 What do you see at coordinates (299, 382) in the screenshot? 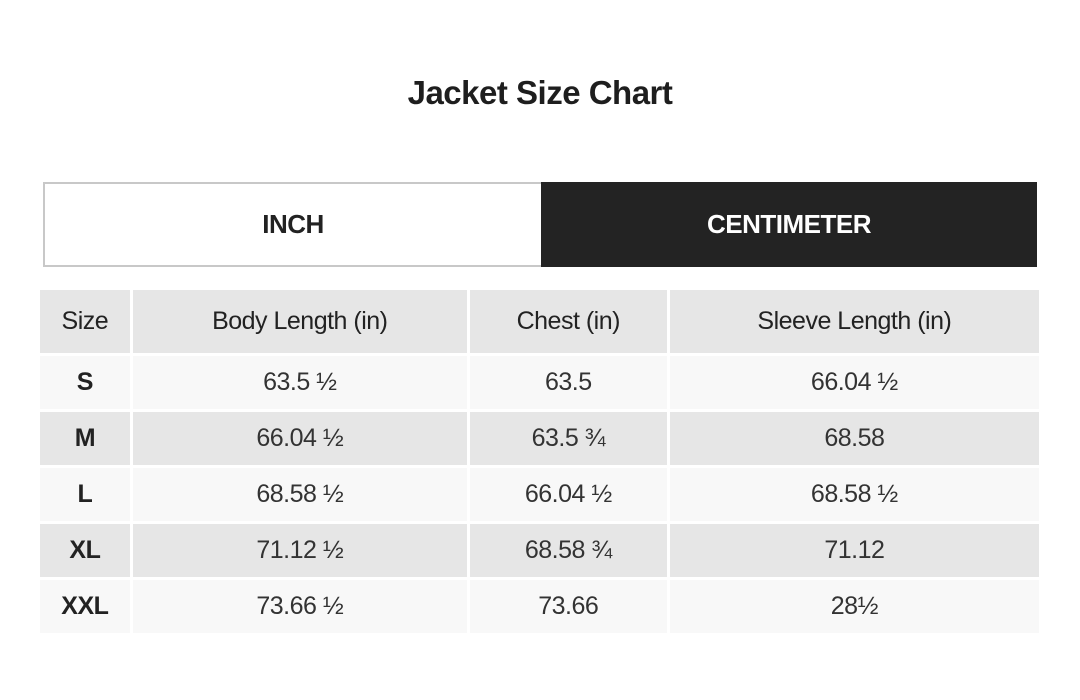
I see `cell-body-length: 63.5 ½` at bounding box center [299, 382].